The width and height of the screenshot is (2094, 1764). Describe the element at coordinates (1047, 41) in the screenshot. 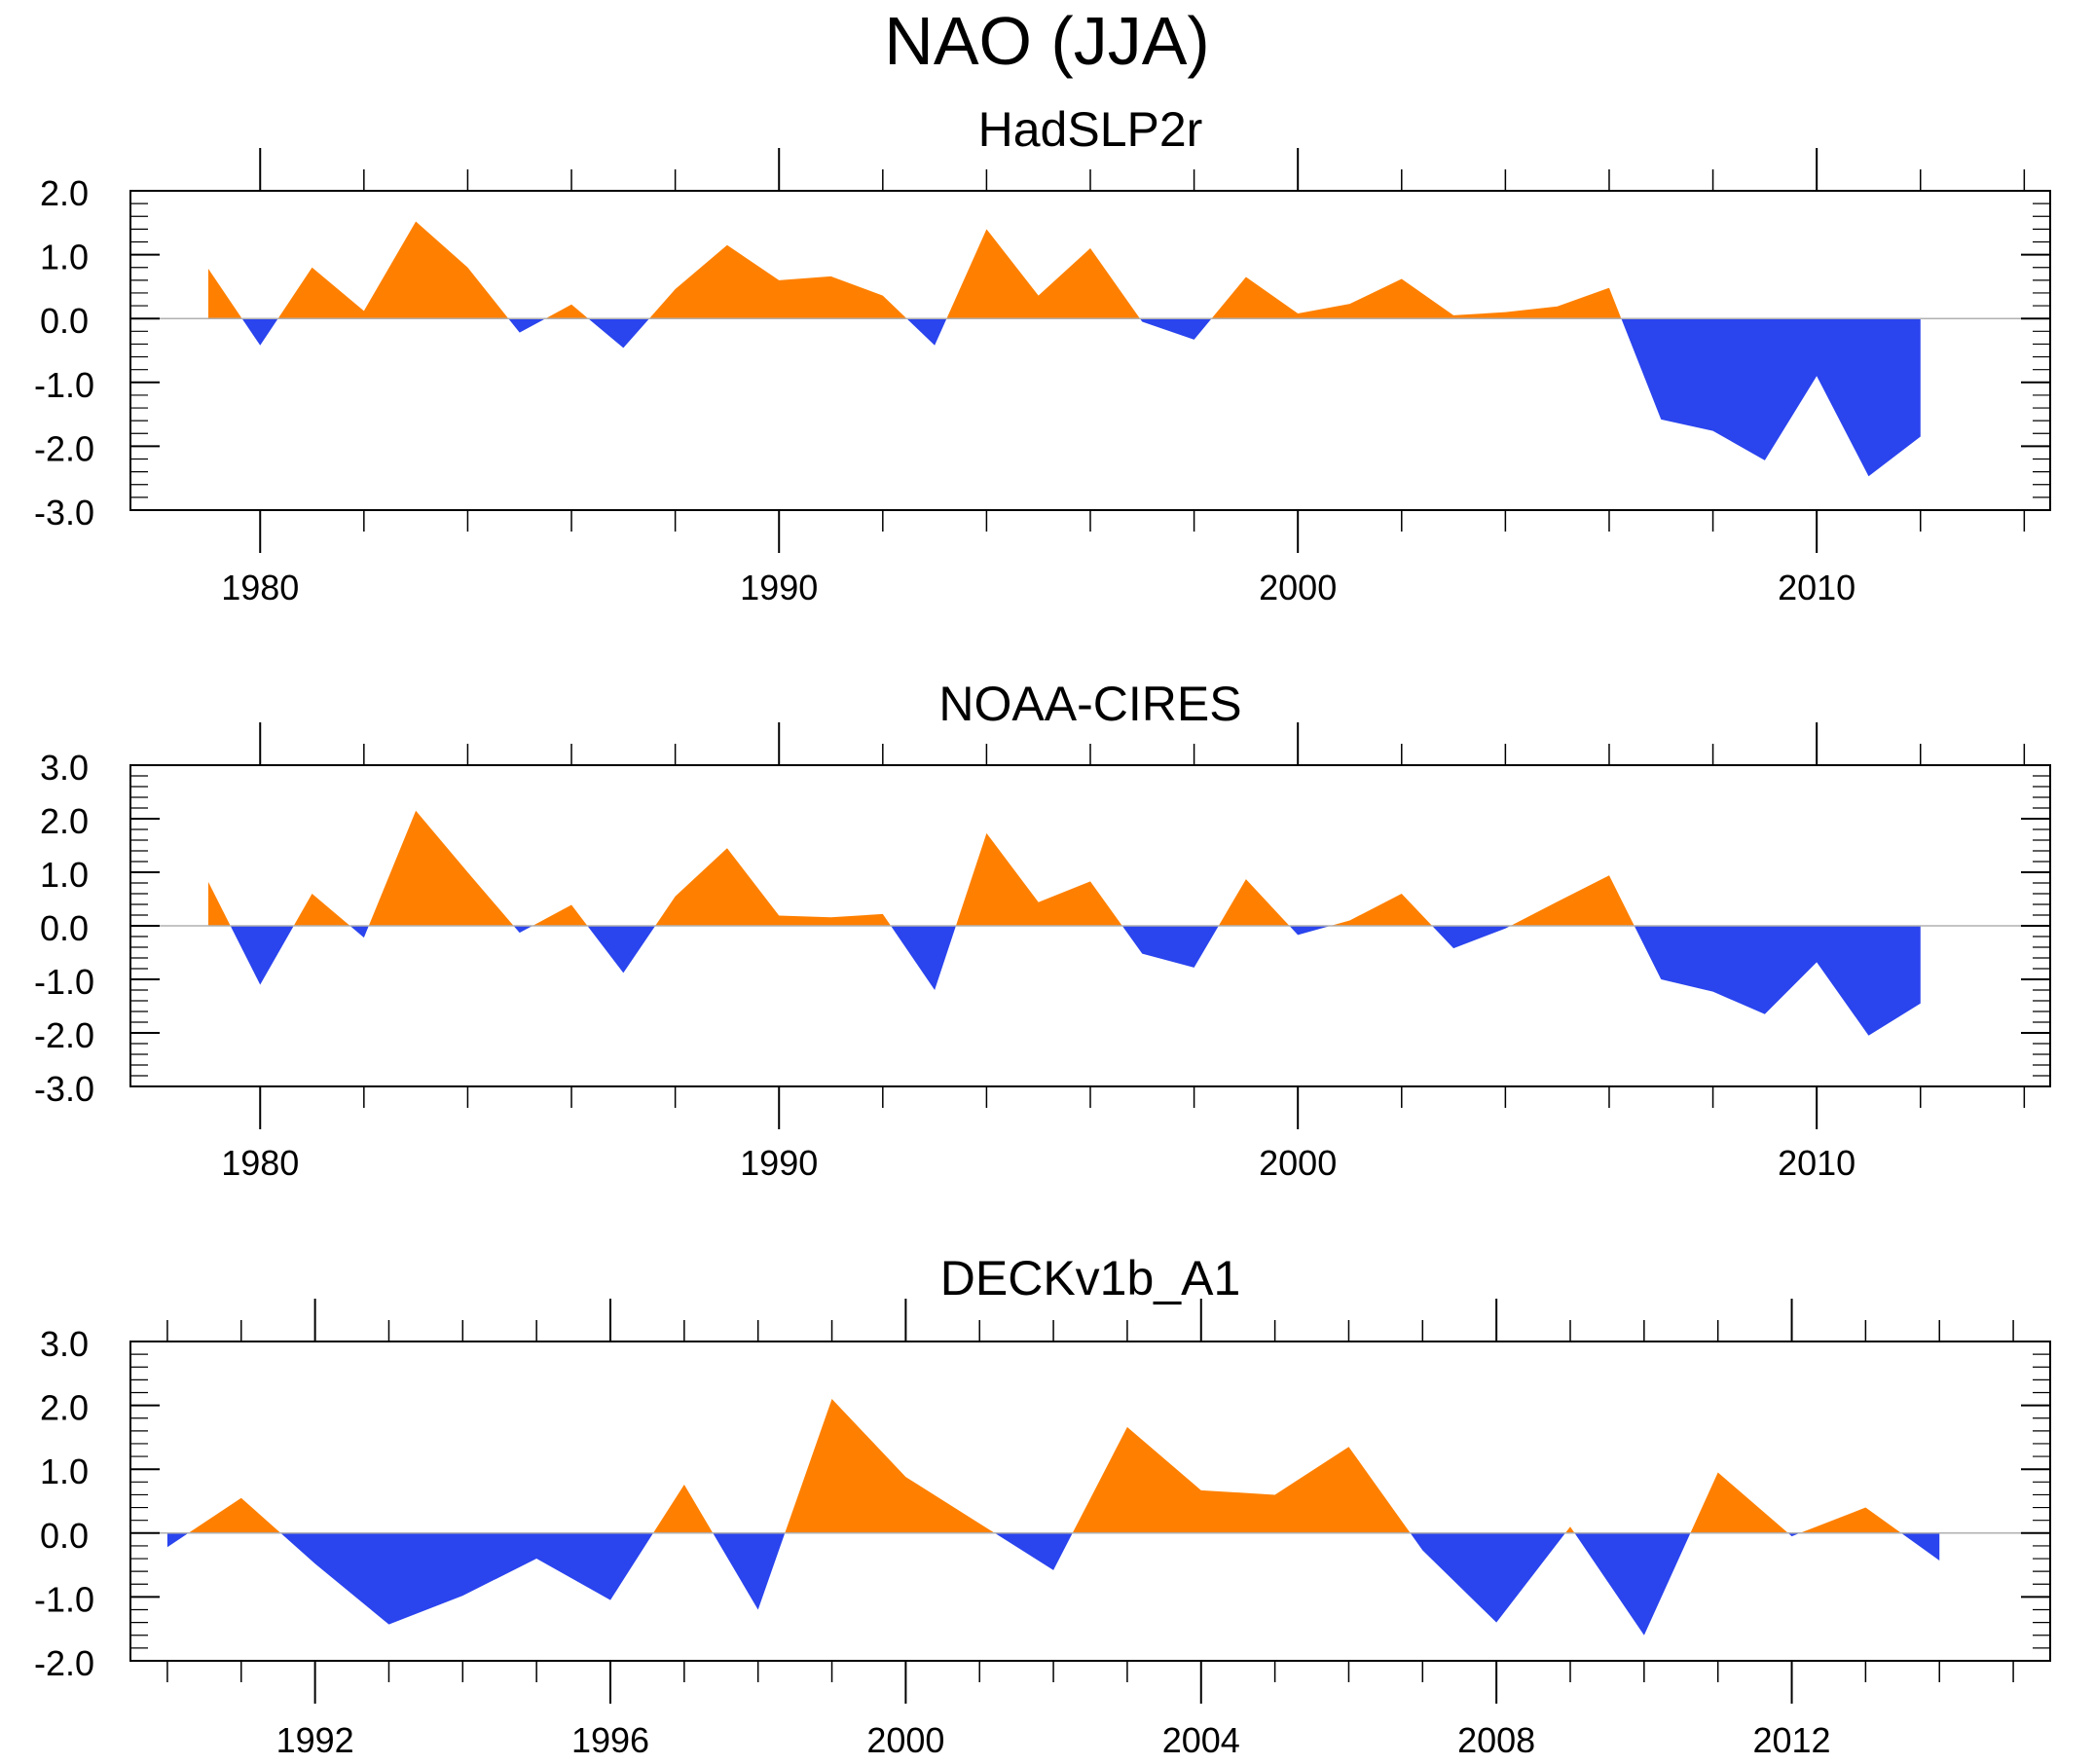

I see `figure-title: NAO (JJA)` at that location.